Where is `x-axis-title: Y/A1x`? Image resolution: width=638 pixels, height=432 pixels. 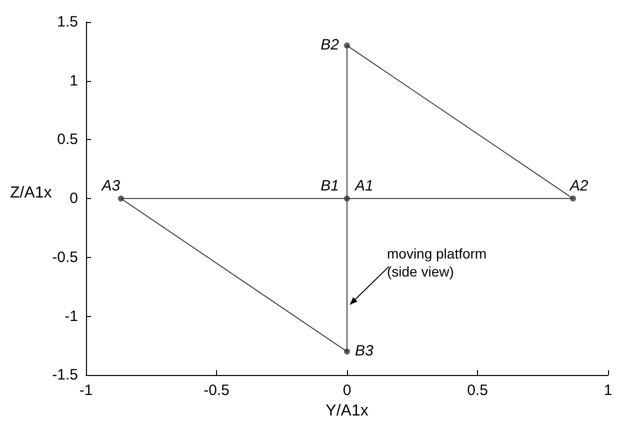 x-axis-title: Y/A1x is located at coordinates (347, 411).